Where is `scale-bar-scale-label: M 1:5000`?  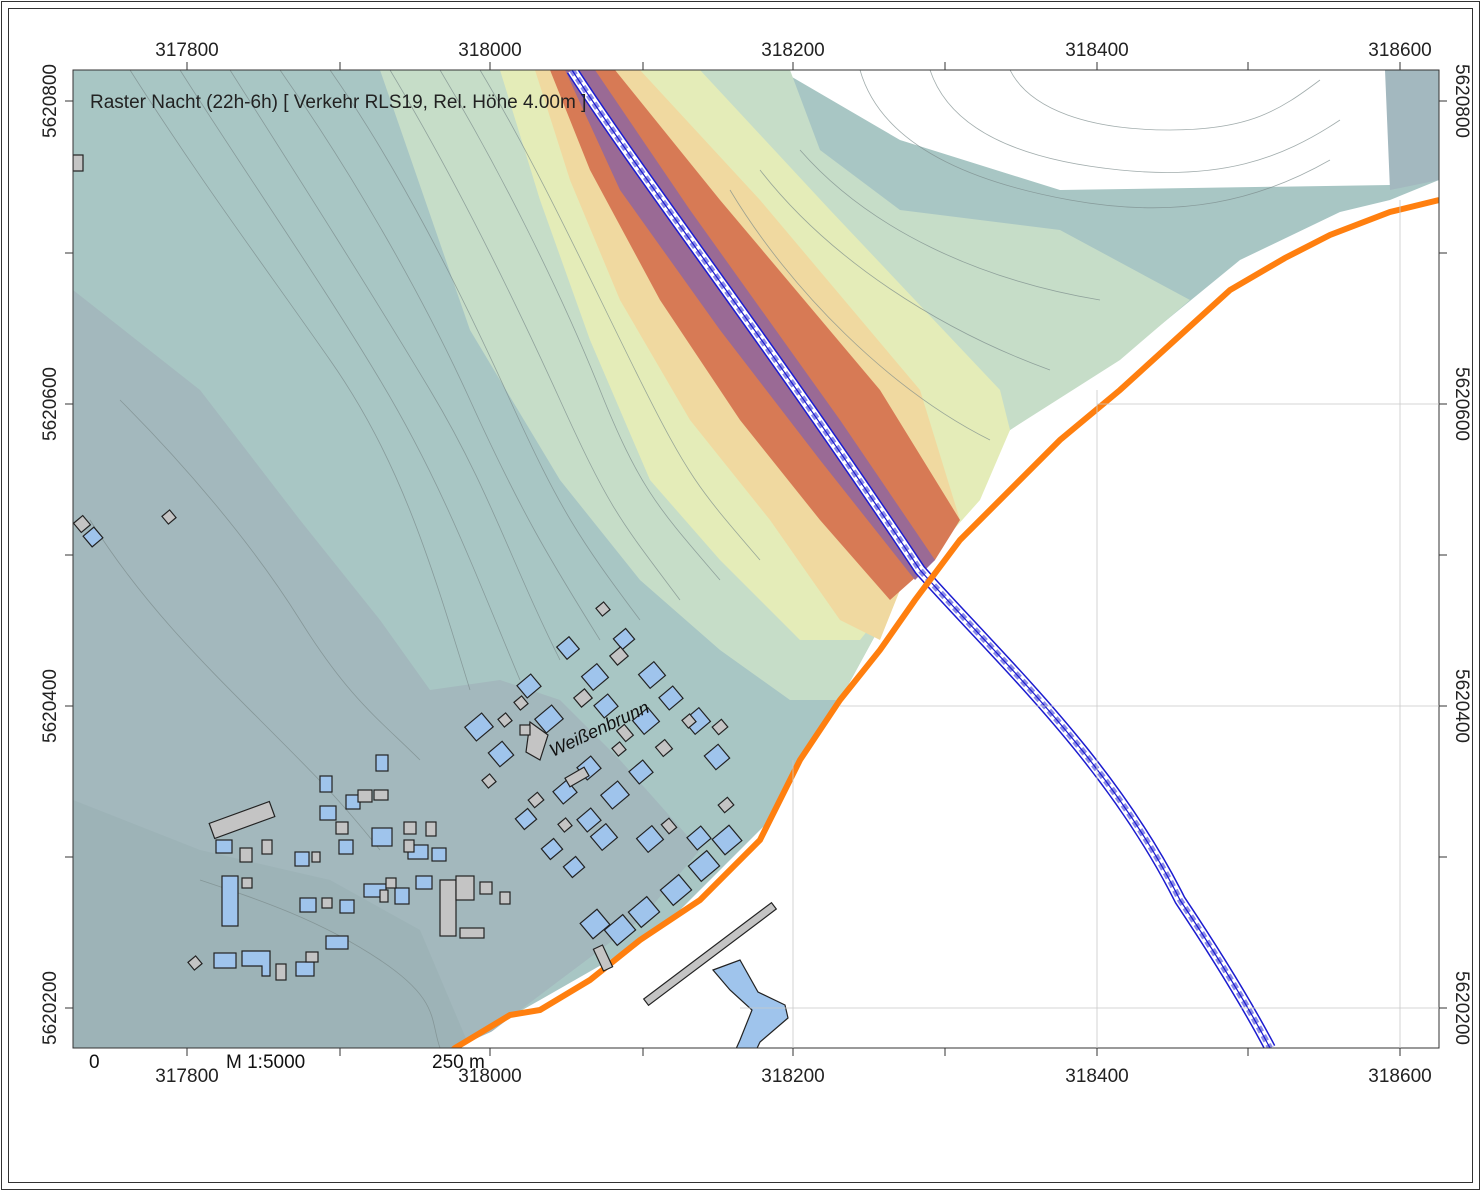
scale-bar-scale-label: M 1:5000 is located at coordinates (265, 1062).